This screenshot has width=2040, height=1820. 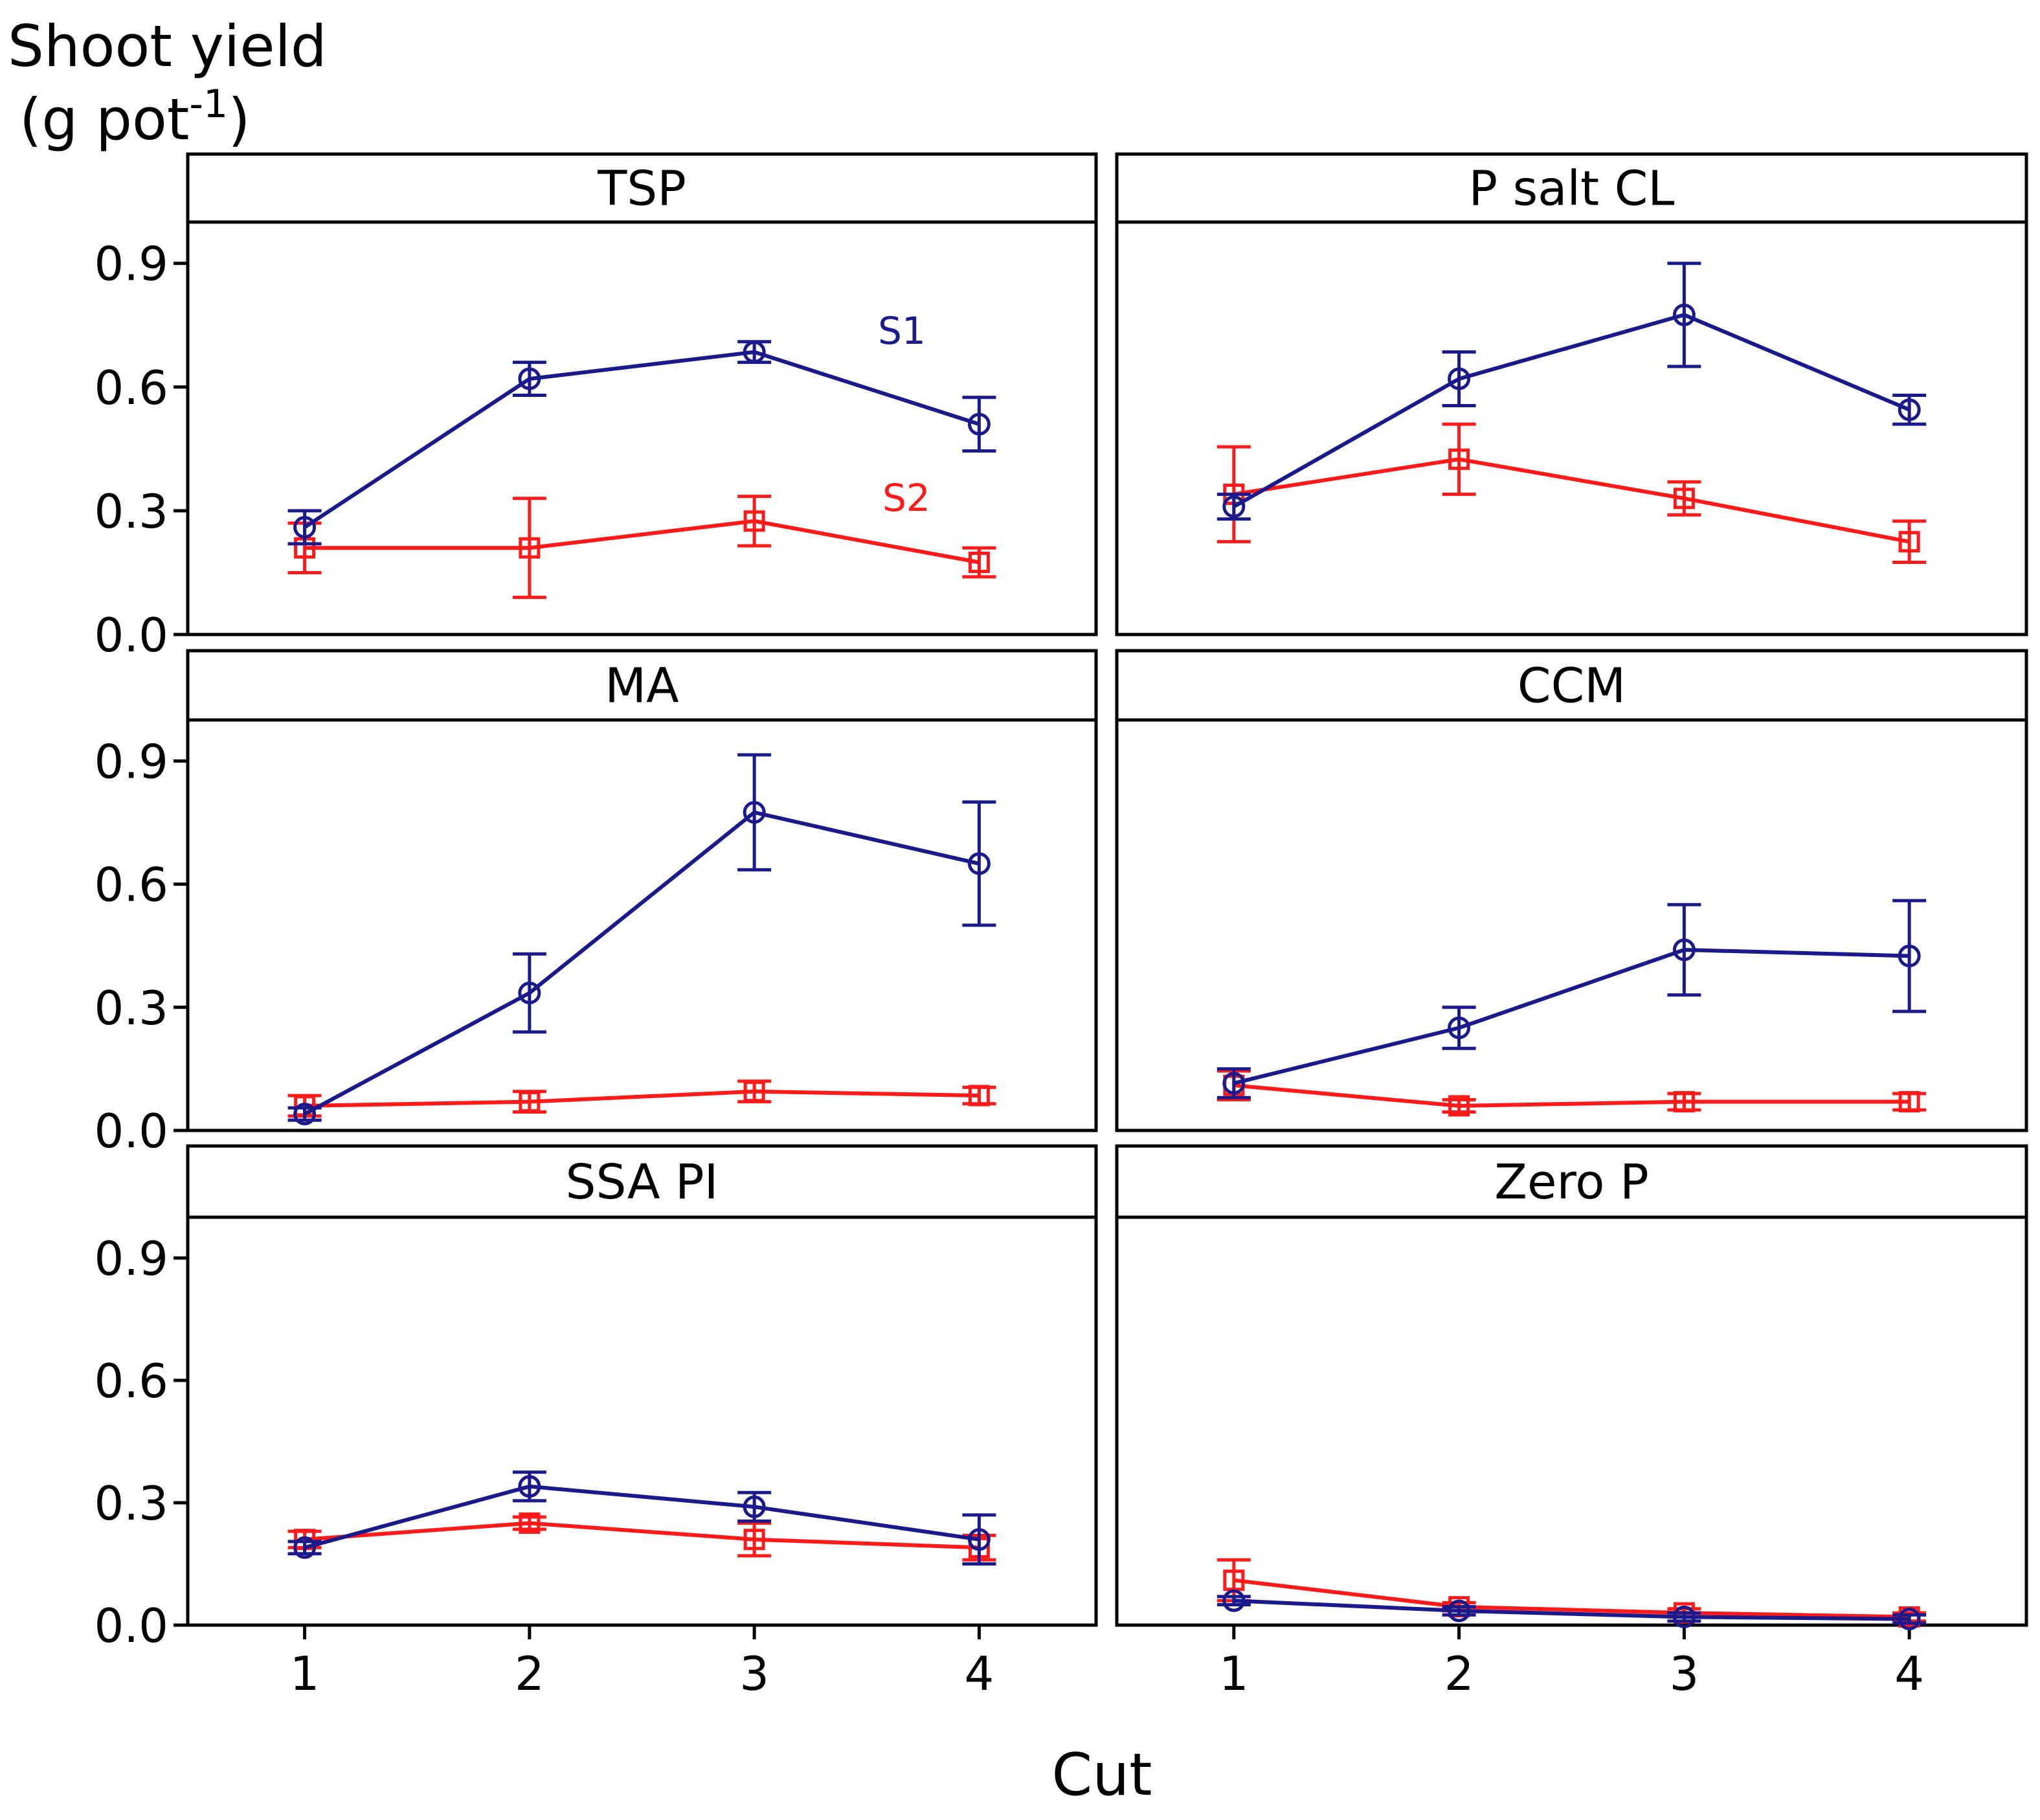 I want to click on panel-frame-ccm, so click(x=1572, y=925).